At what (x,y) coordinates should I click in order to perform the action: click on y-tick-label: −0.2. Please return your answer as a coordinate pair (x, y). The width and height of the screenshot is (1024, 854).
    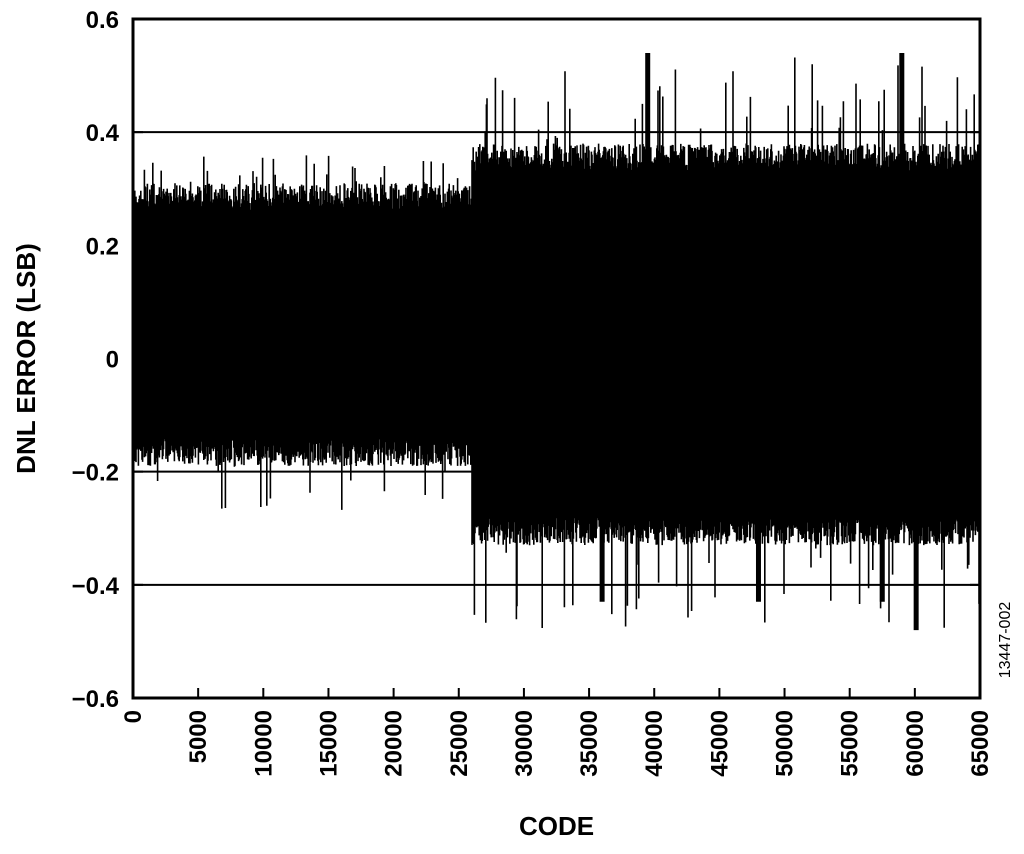
    Looking at the image, I should click on (95, 473).